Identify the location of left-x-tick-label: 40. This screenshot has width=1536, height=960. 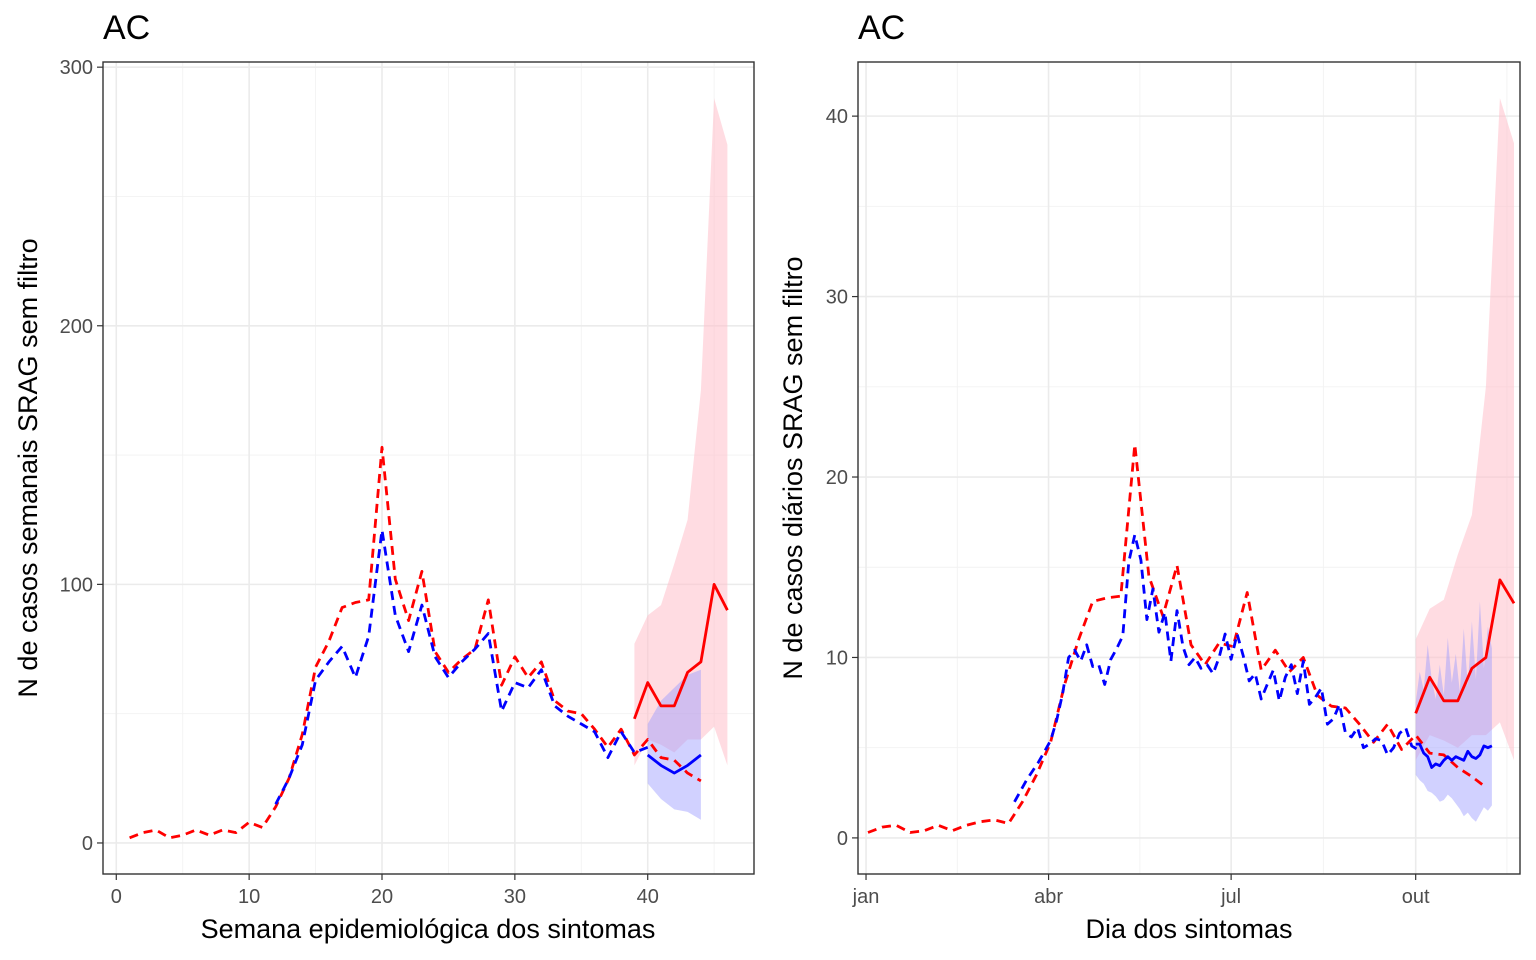
(648, 897).